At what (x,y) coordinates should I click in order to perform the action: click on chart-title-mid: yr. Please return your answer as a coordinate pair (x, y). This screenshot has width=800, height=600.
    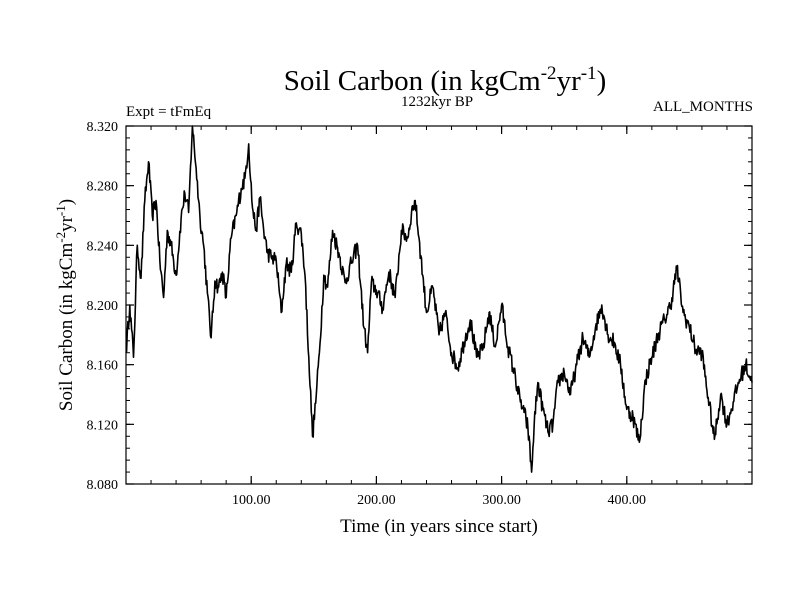
    Looking at the image, I should click on (569, 81).